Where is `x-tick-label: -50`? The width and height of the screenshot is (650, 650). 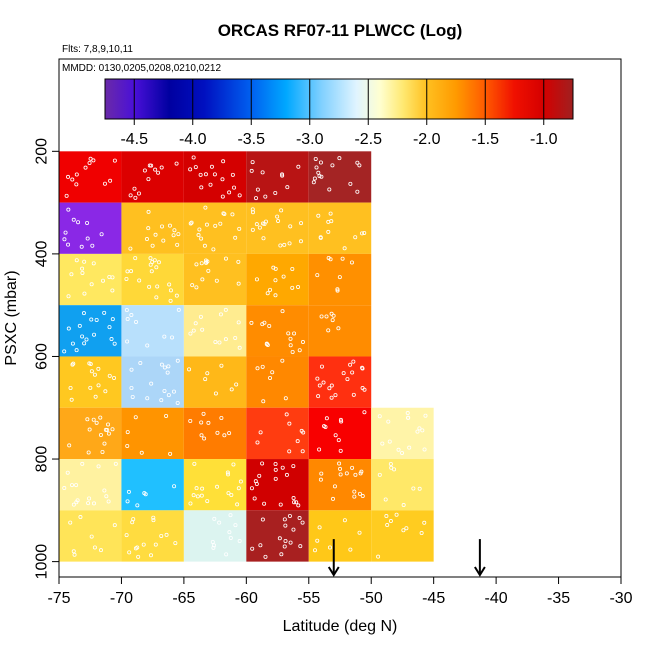
x-tick-label: -50 is located at coordinates (371, 598).